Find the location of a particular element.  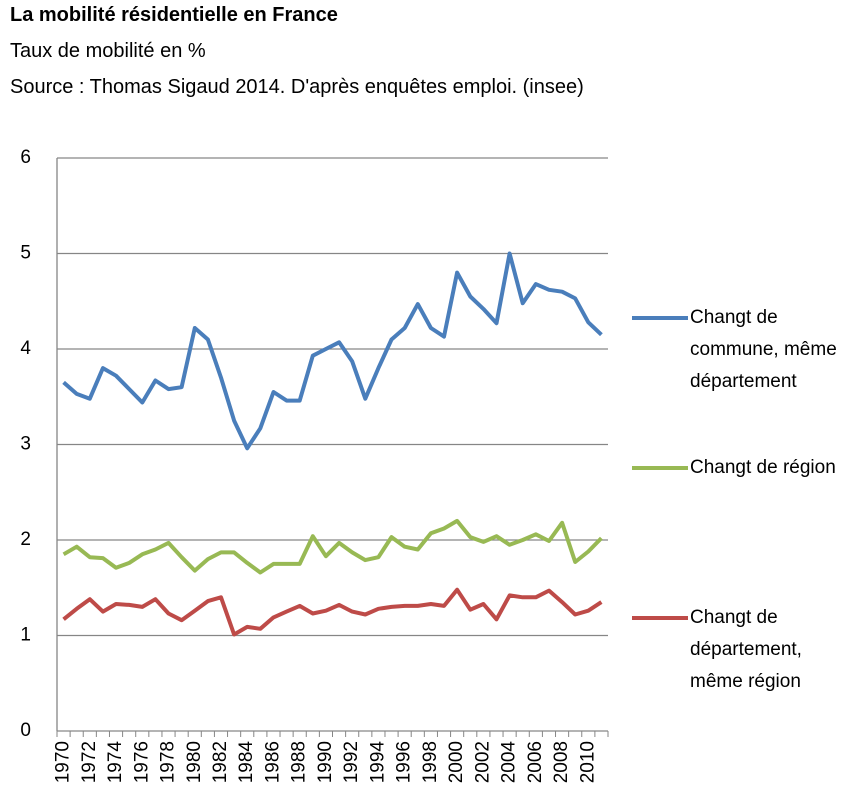

legend-label: Changt de département, même région is located at coordinates (746, 649).